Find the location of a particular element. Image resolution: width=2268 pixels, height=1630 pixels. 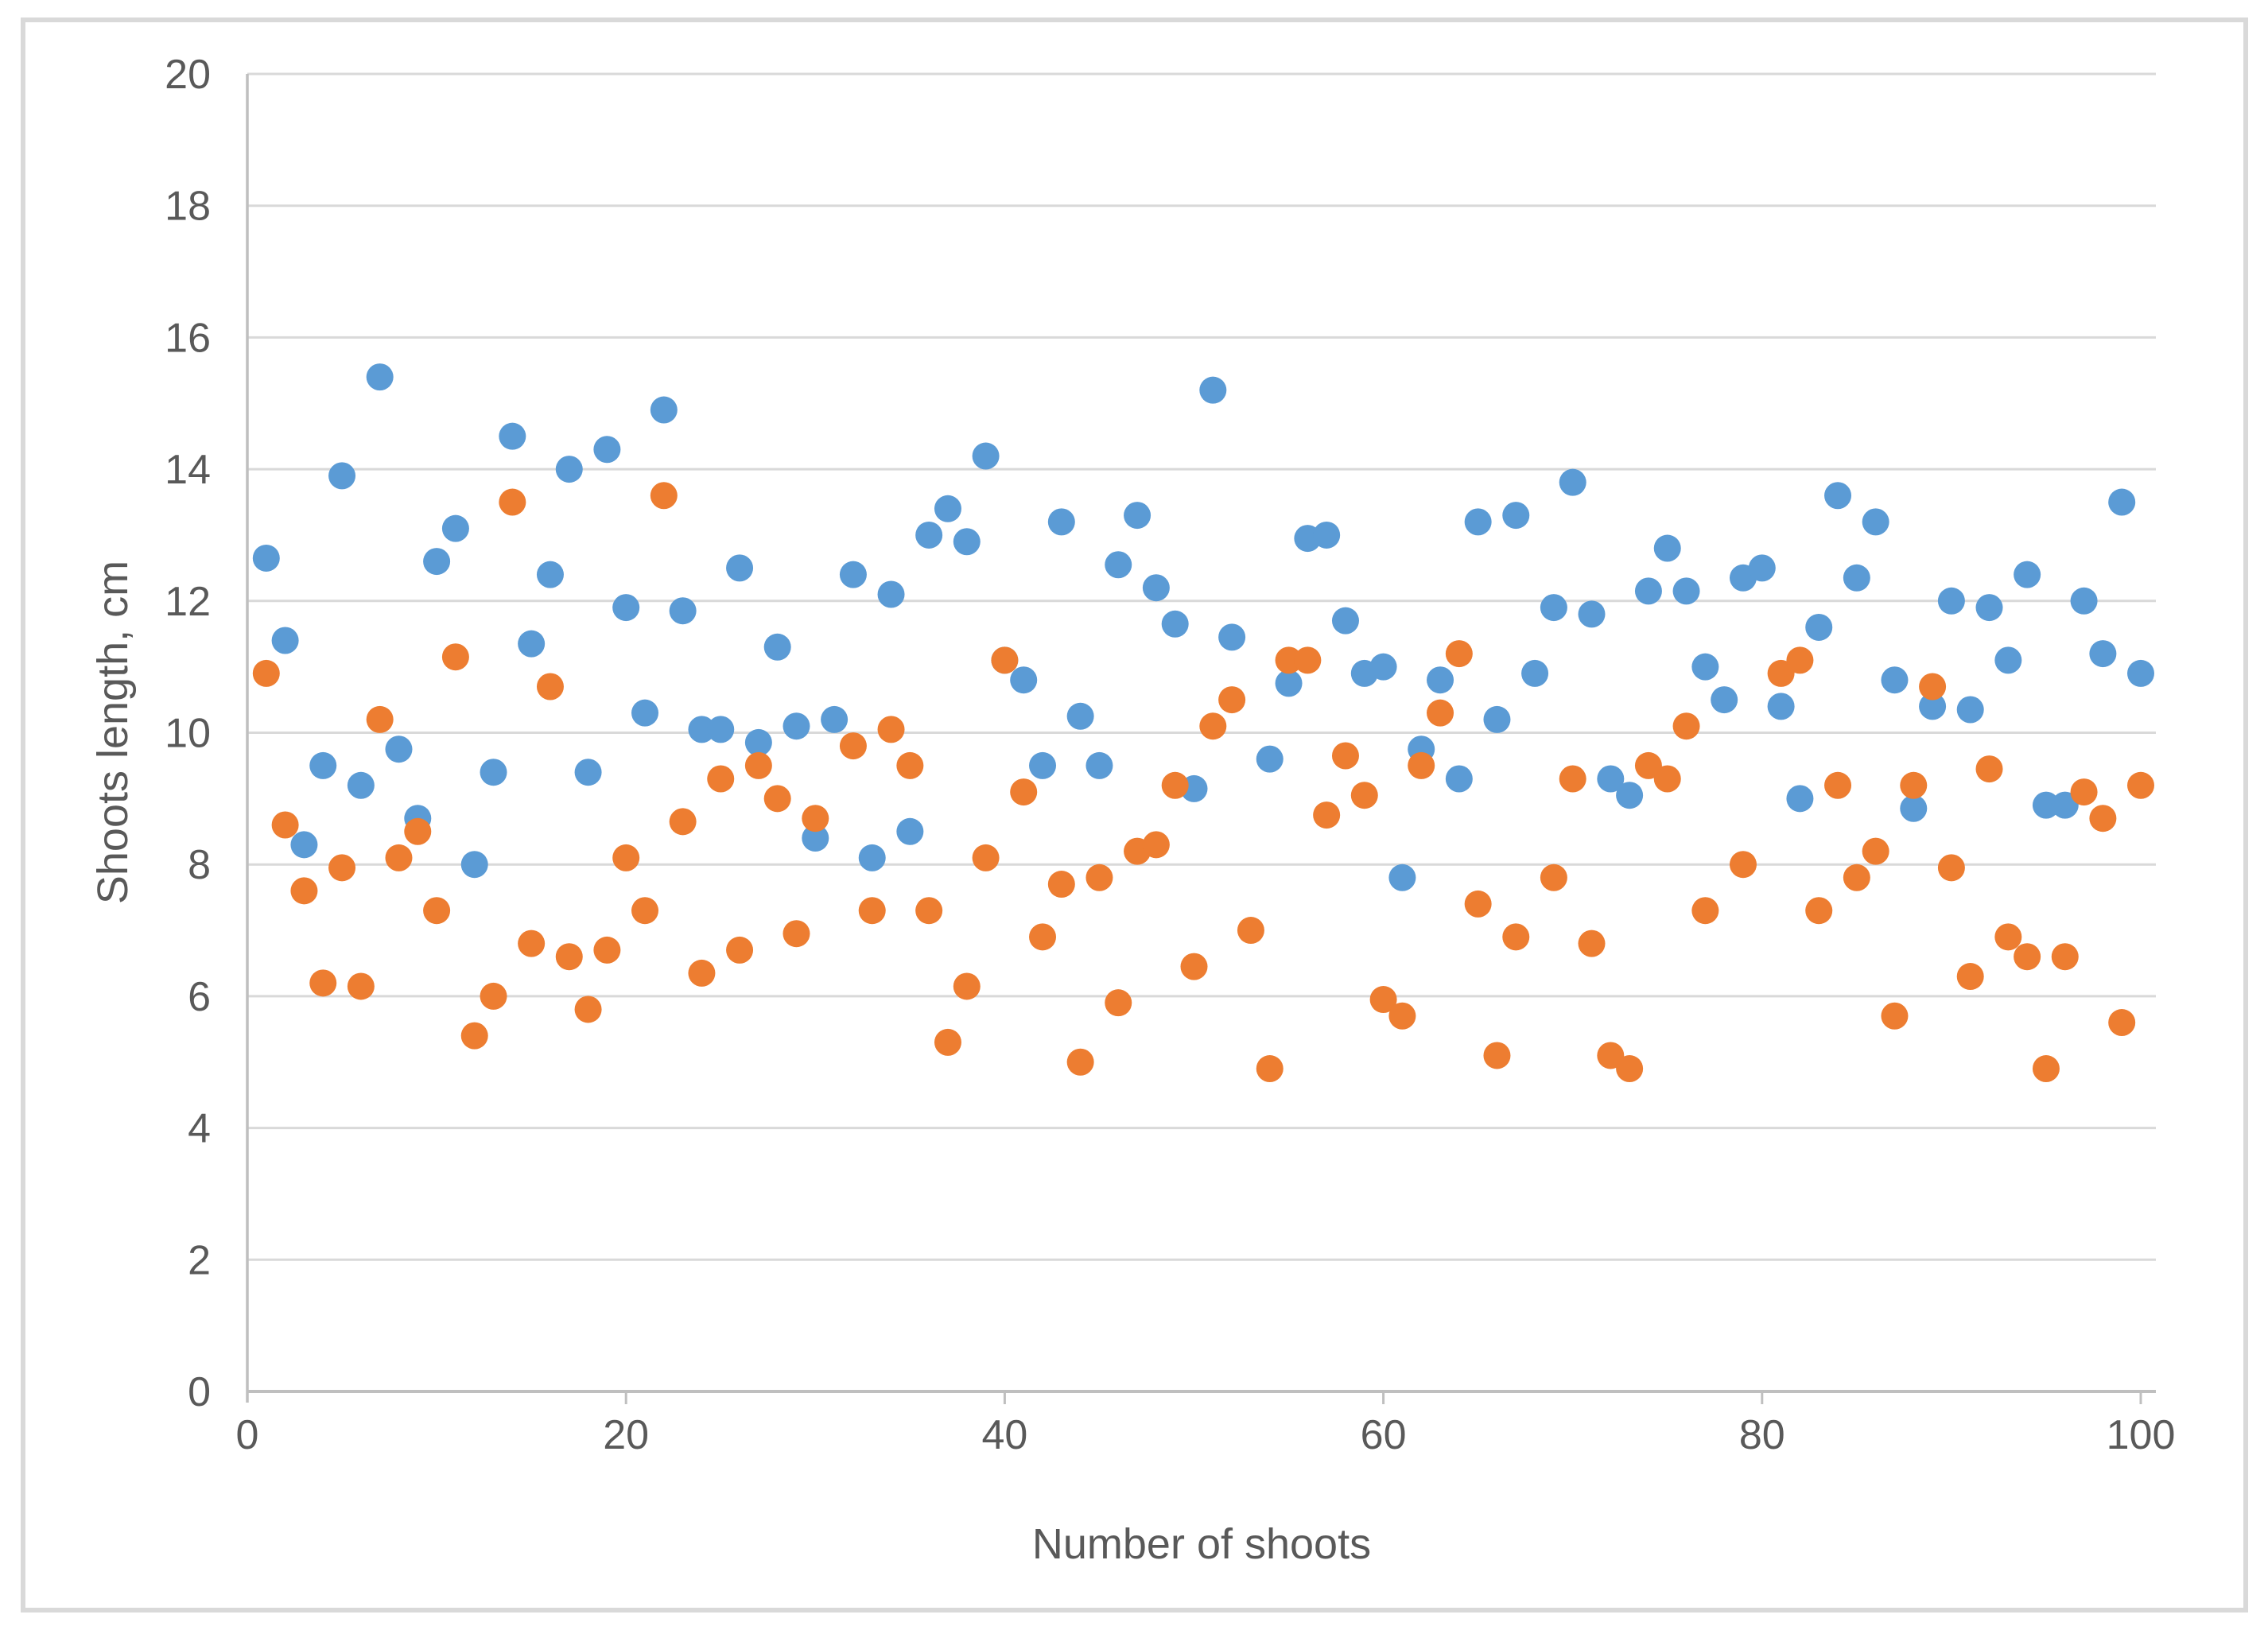

x-axis-tick-labels: 0 20 40 60 80 100 is located at coordinates (1206, 1435).